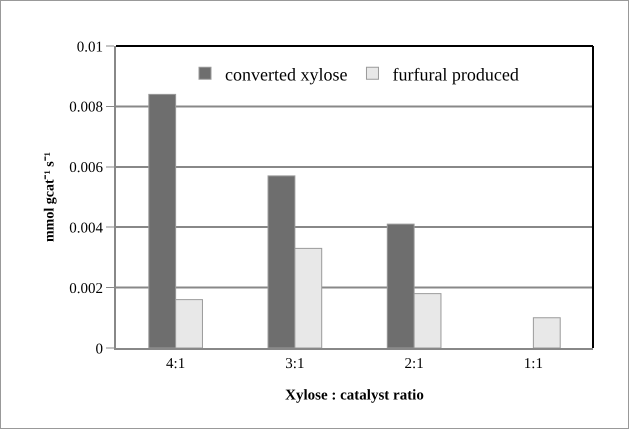 The width and height of the screenshot is (629, 429). Describe the element at coordinates (89, 47) in the screenshot. I see `y-tick-label: 0.01` at that location.